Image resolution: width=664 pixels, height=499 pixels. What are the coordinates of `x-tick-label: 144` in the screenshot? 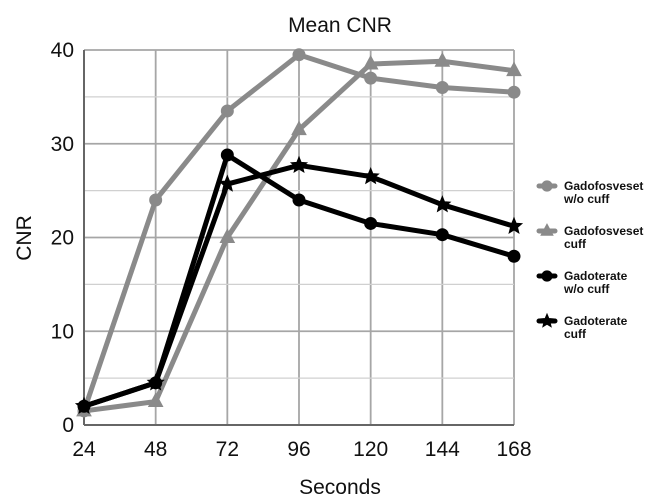 It's located at (442, 449).